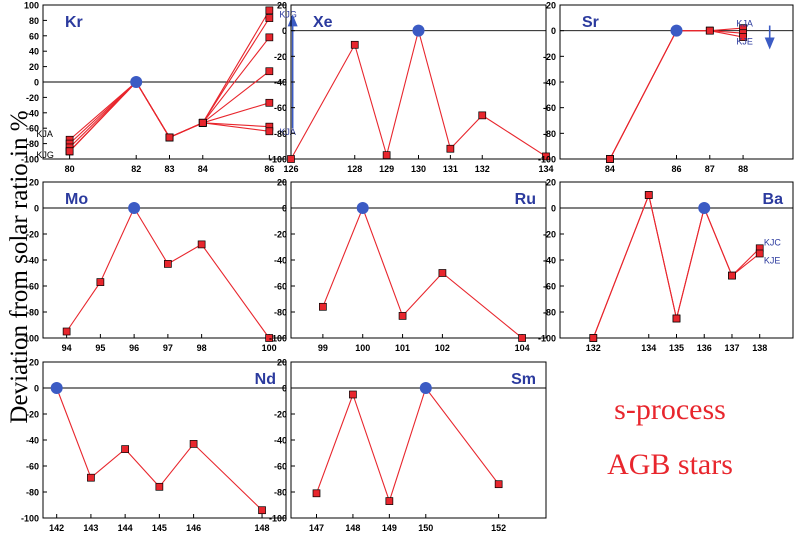 The height and width of the screenshot is (538, 800). What do you see at coordinates (134, 208) in the screenshot?
I see `panel-mo-reference-point` at bounding box center [134, 208].